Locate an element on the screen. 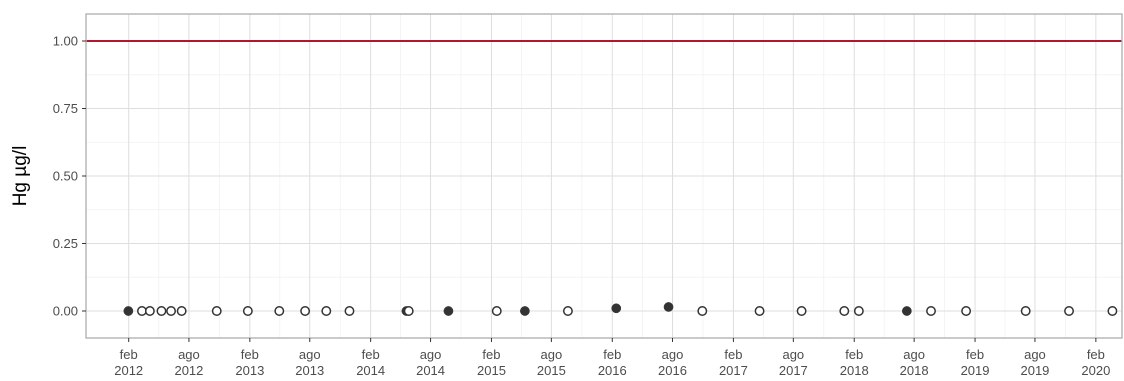 This screenshot has width=1124, height=381. x-tick-label: feb 2017 is located at coordinates (733, 362).